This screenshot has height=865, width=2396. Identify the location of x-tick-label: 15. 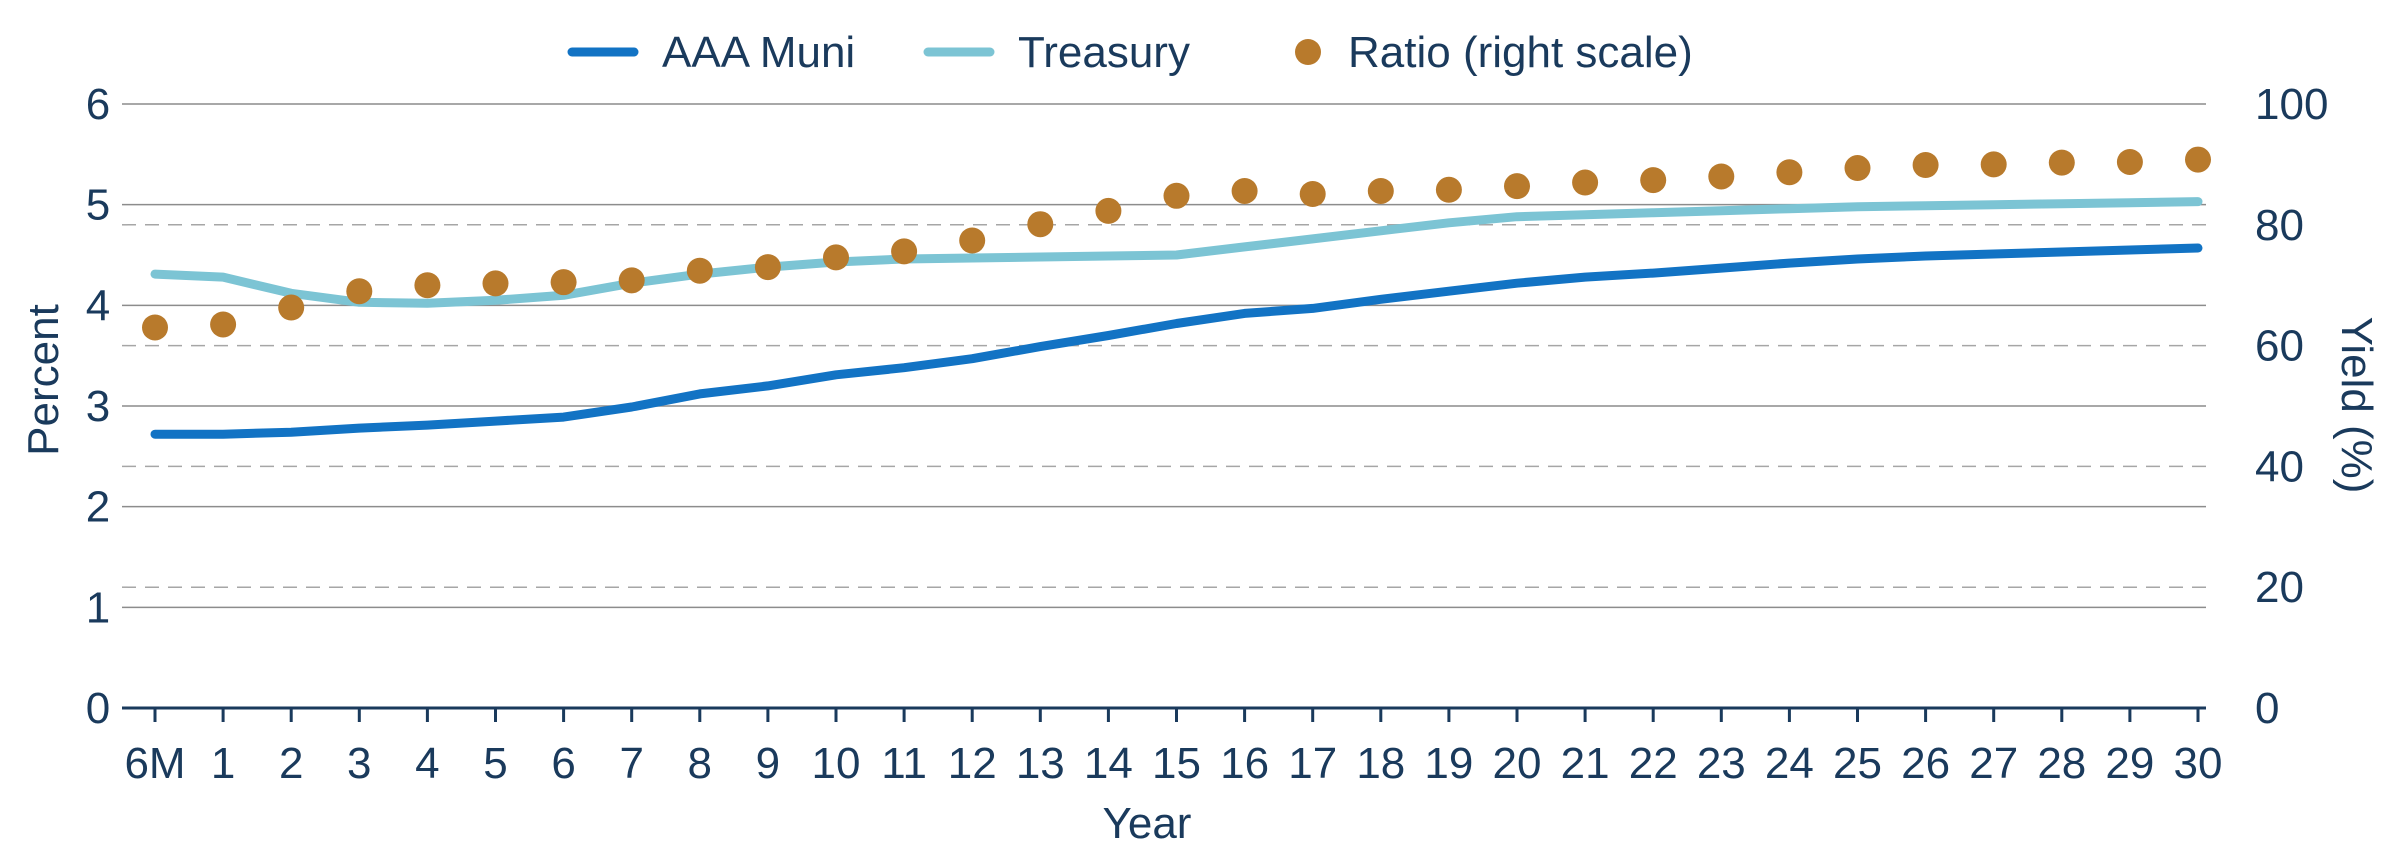
(1176, 763).